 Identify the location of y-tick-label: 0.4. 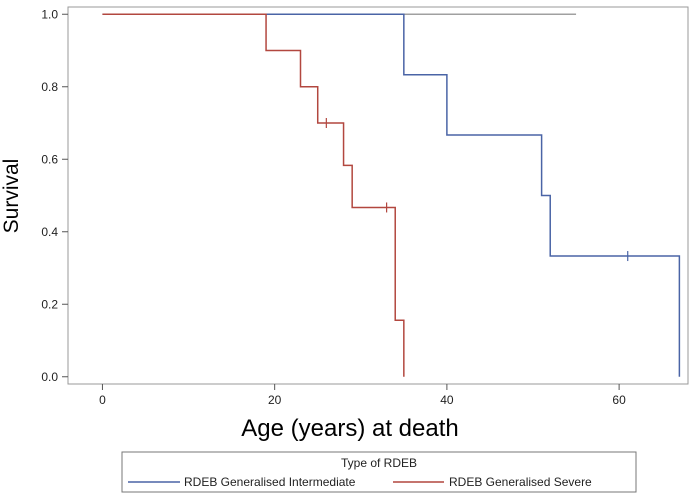
(49, 232).